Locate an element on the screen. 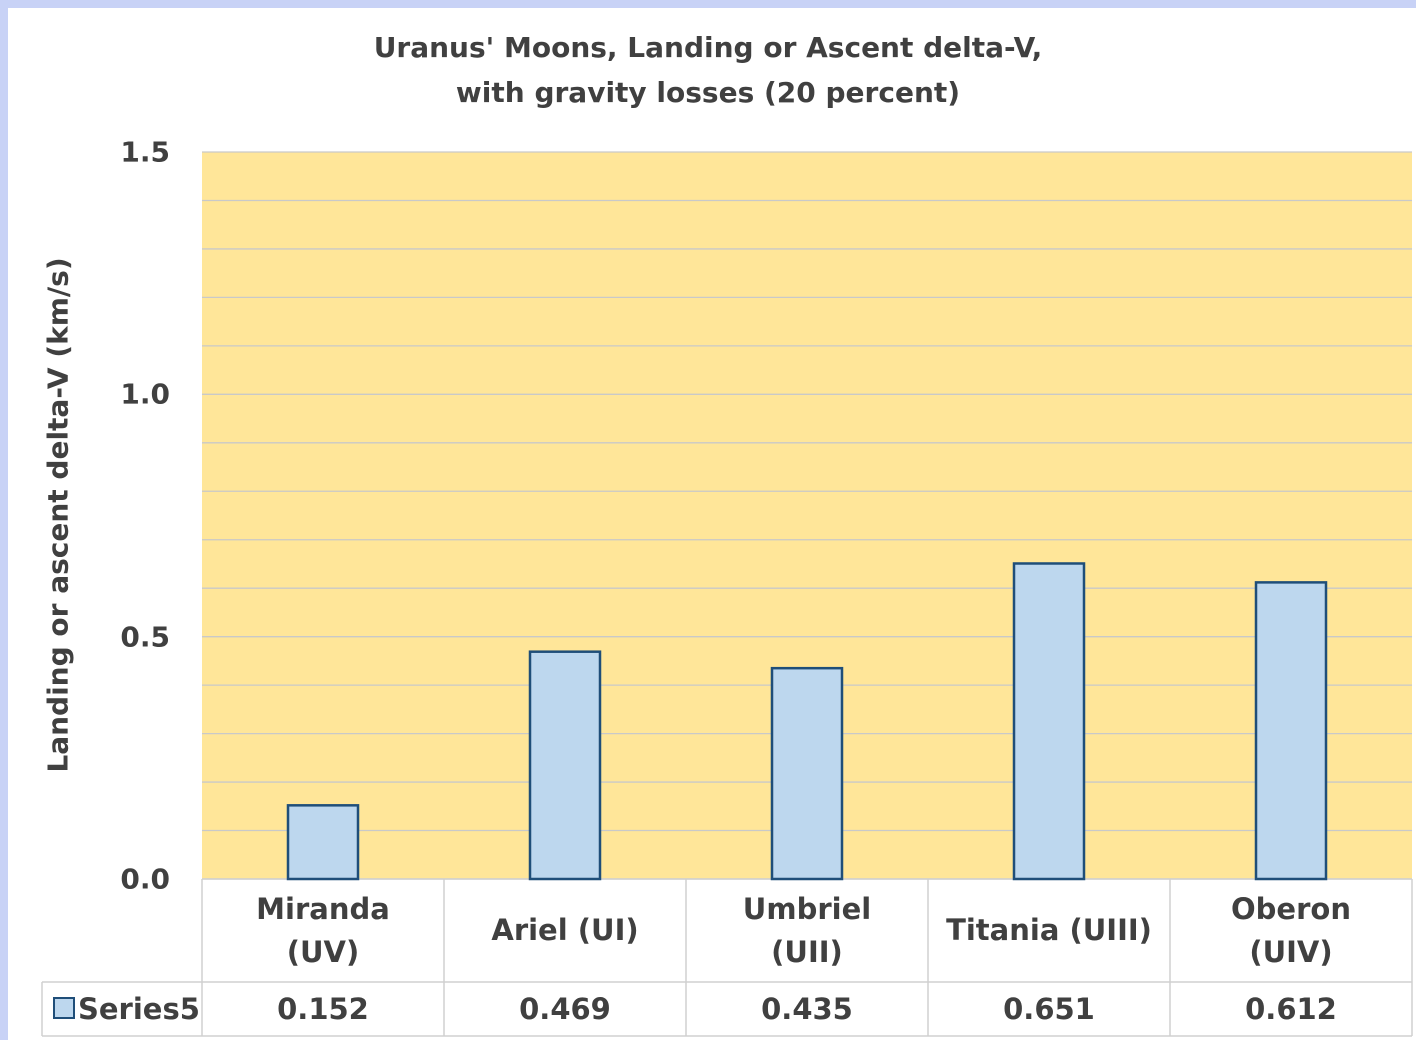 The height and width of the screenshot is (1040, 1416). legend-key is located at coordinates (64, 1008).